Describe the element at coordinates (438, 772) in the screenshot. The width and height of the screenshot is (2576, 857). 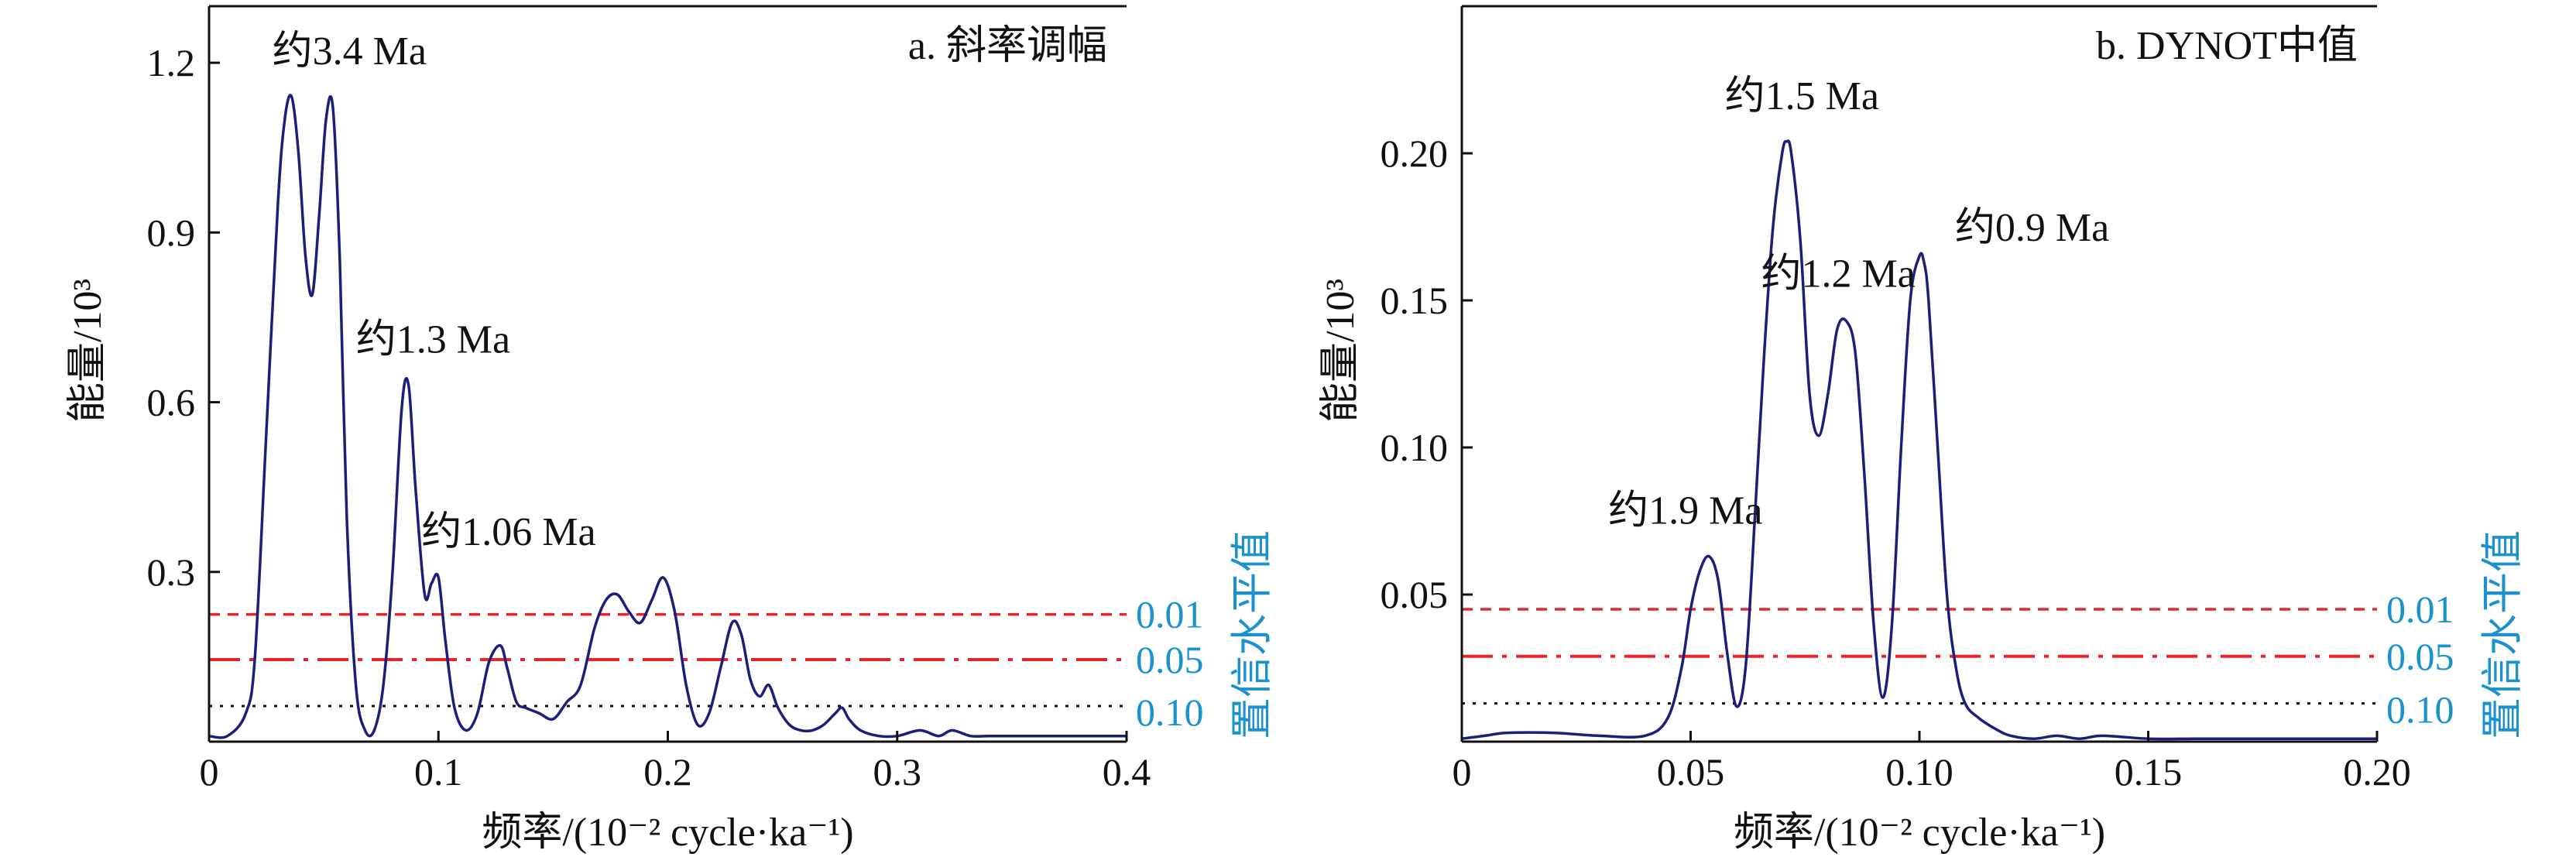
I see `x-tick-label: 0.1` at that location.